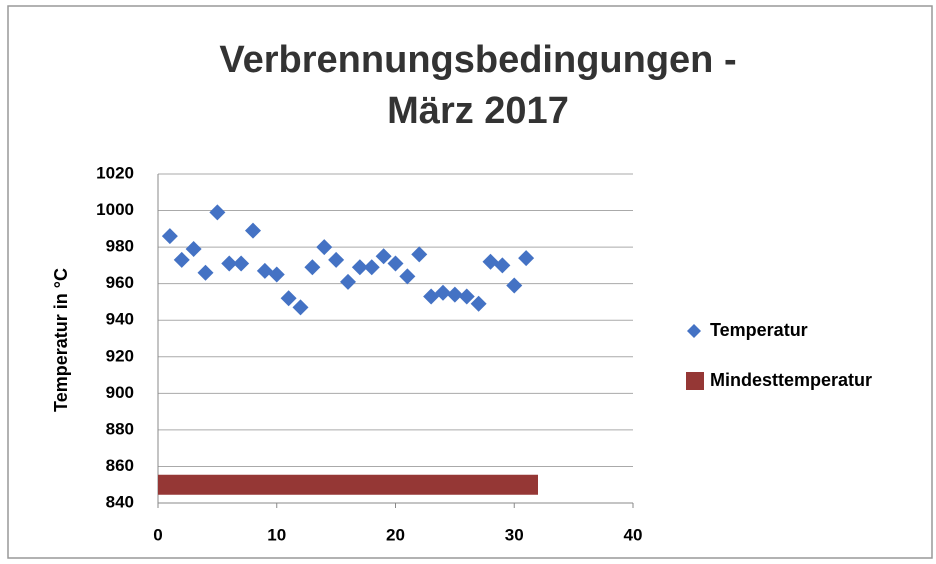 The height and width of the screenshot is (564, 936). What do you see at coordinates (120, 246) in the screenshot?
I see `y-tick-label: 980` at bounding box center [120, 246].